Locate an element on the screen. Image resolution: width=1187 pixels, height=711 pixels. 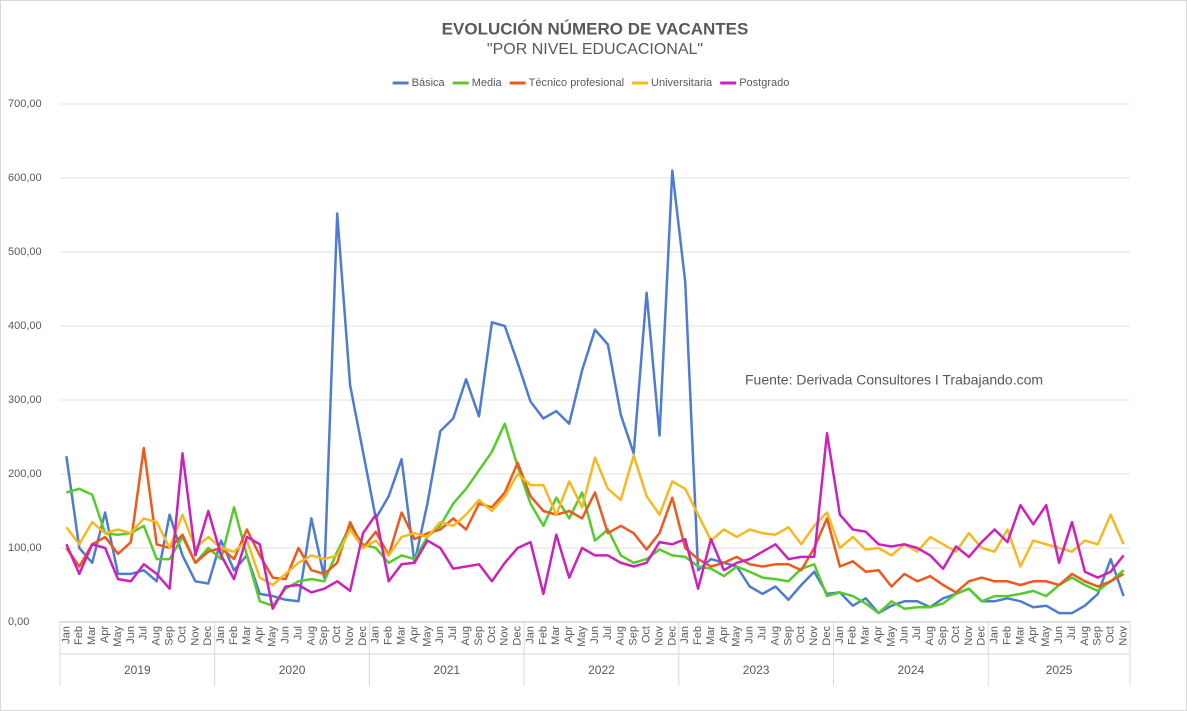
x-group-label: 2023 is located at coordinates (756, 670).